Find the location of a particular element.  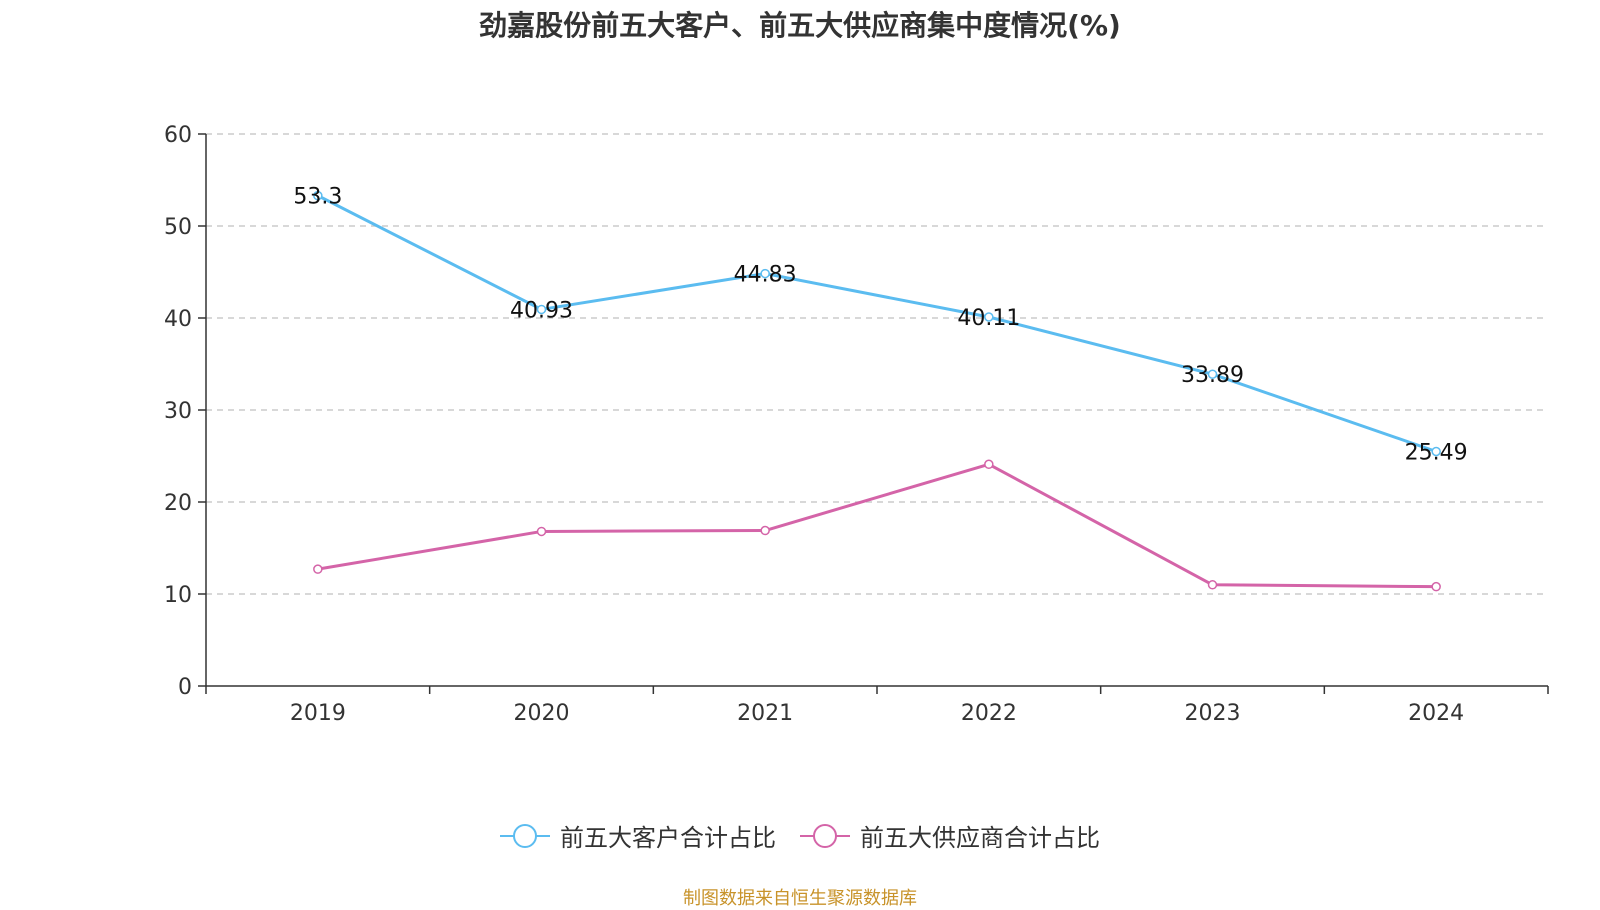

data-label-0-2024: 25.49 is located at coordinates (1436, 452).